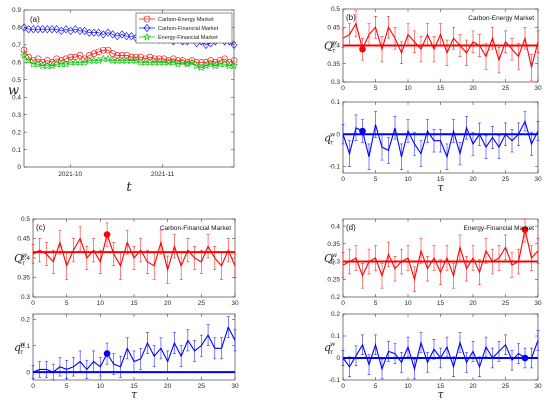  Describe the element at coordinates (335, 43) in the screenshot. I see `panel-b-top-y-axis-sup: w` at that location.